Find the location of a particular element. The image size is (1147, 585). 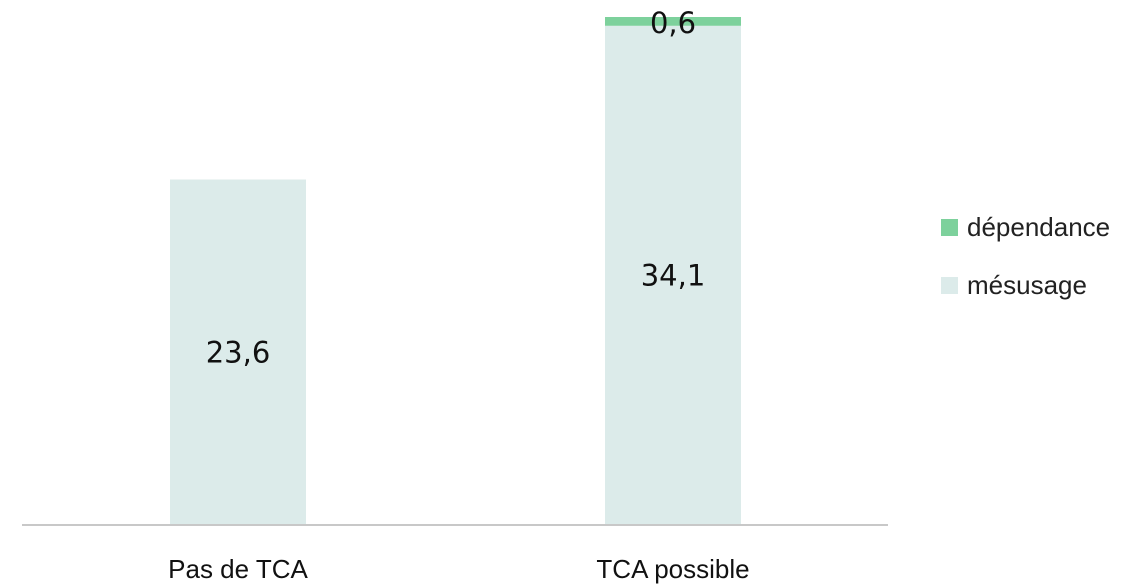

legend-item-dependance: dépendance is located at coordinates (1025, 227).